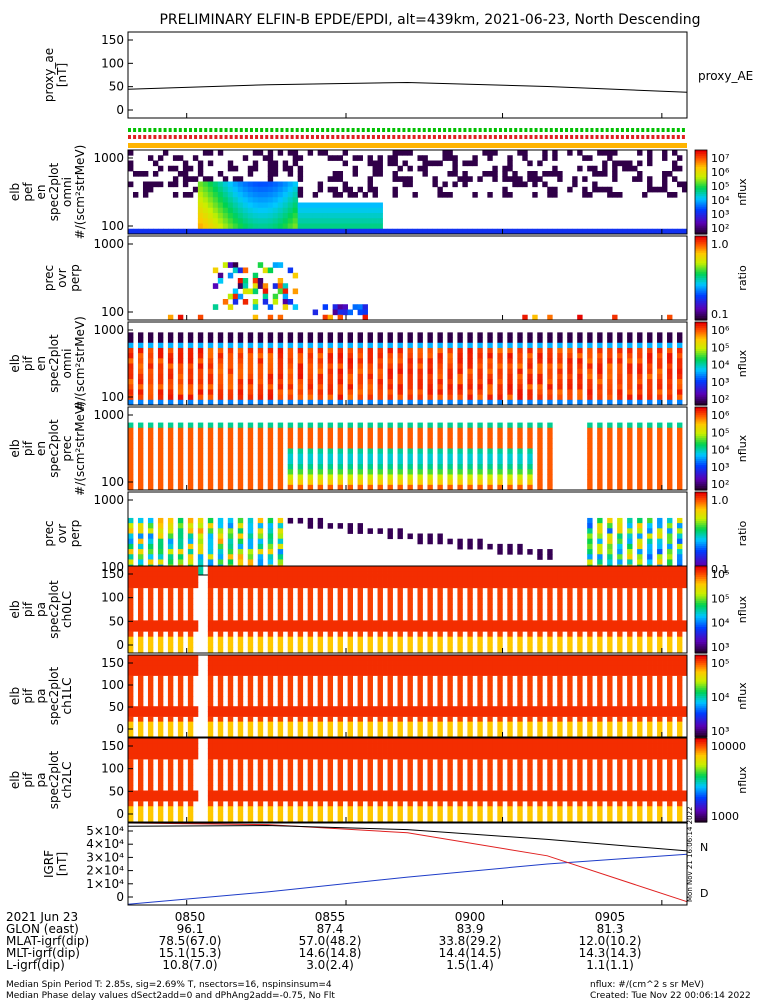 The image size is (775, 1000). I want to click on colorbar-tick-label: 10⁴, so click(720, 450).